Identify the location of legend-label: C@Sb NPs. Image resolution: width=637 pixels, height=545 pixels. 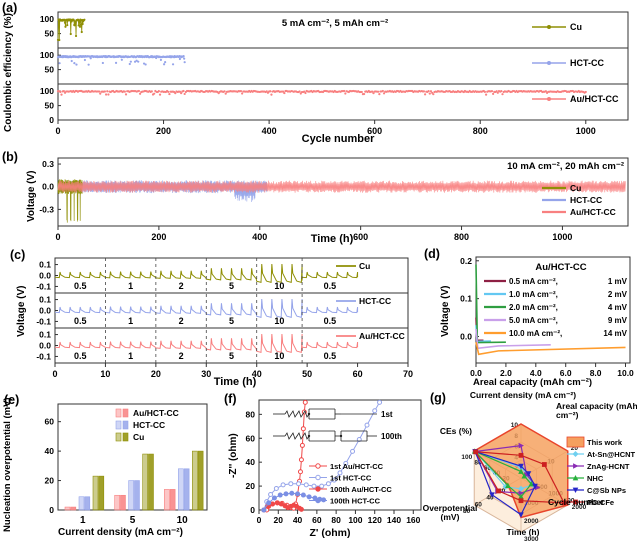
(606, 490).